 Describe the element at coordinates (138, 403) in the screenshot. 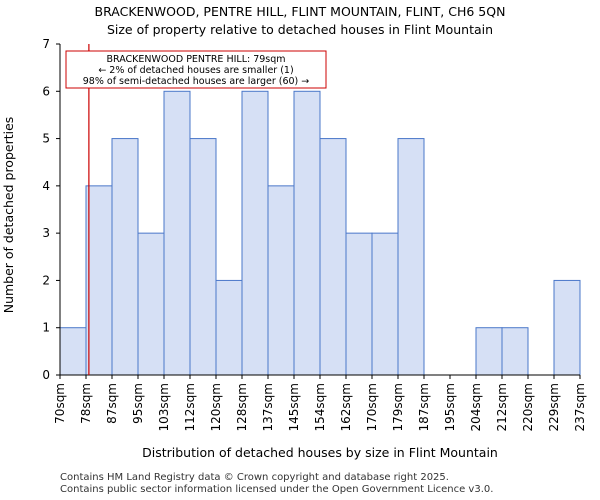

I see `x-tick-label: 95sqm` at that location.